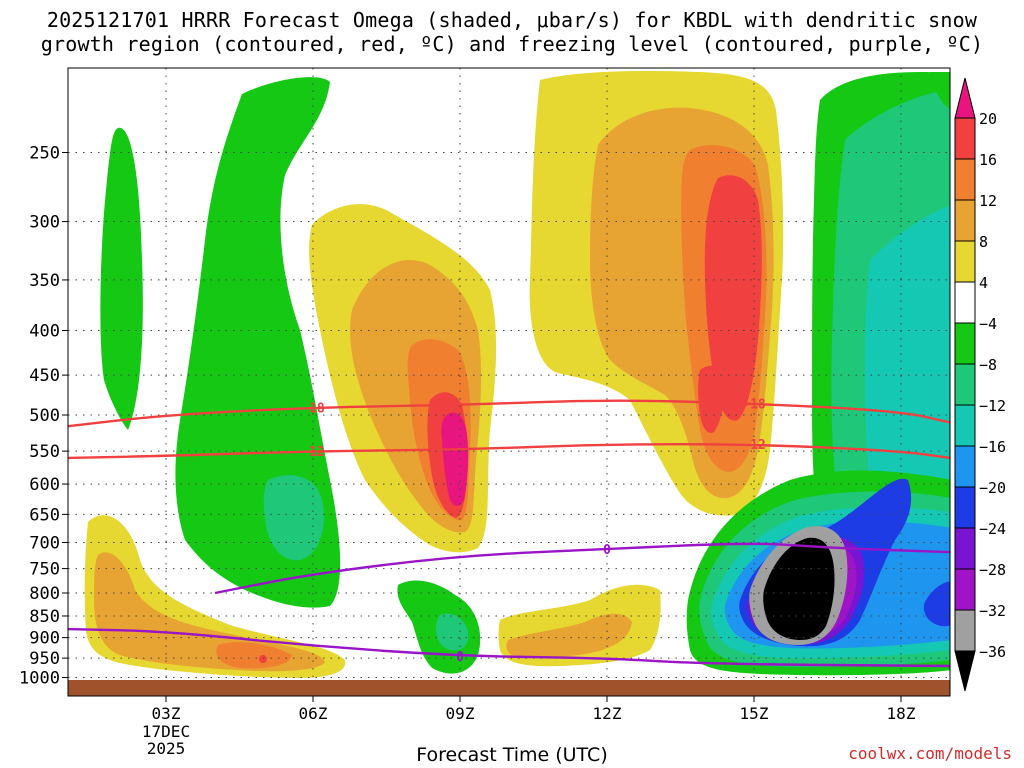  Describe the element at coordinates (44, 570) in the screenshot. I see `y-tick-label: 750` at that location.